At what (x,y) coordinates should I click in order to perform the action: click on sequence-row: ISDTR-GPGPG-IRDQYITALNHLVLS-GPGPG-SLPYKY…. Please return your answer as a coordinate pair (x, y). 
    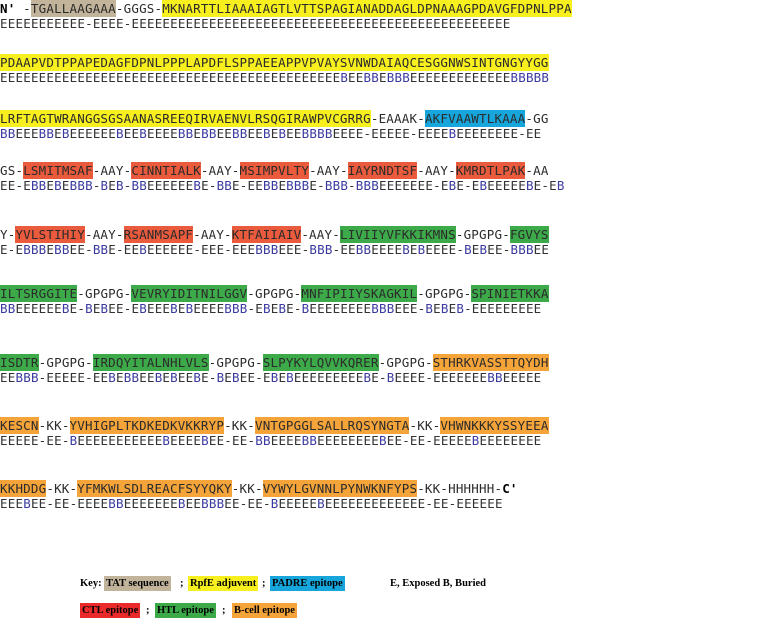
    Looking at the image, I should click on (274, 362).